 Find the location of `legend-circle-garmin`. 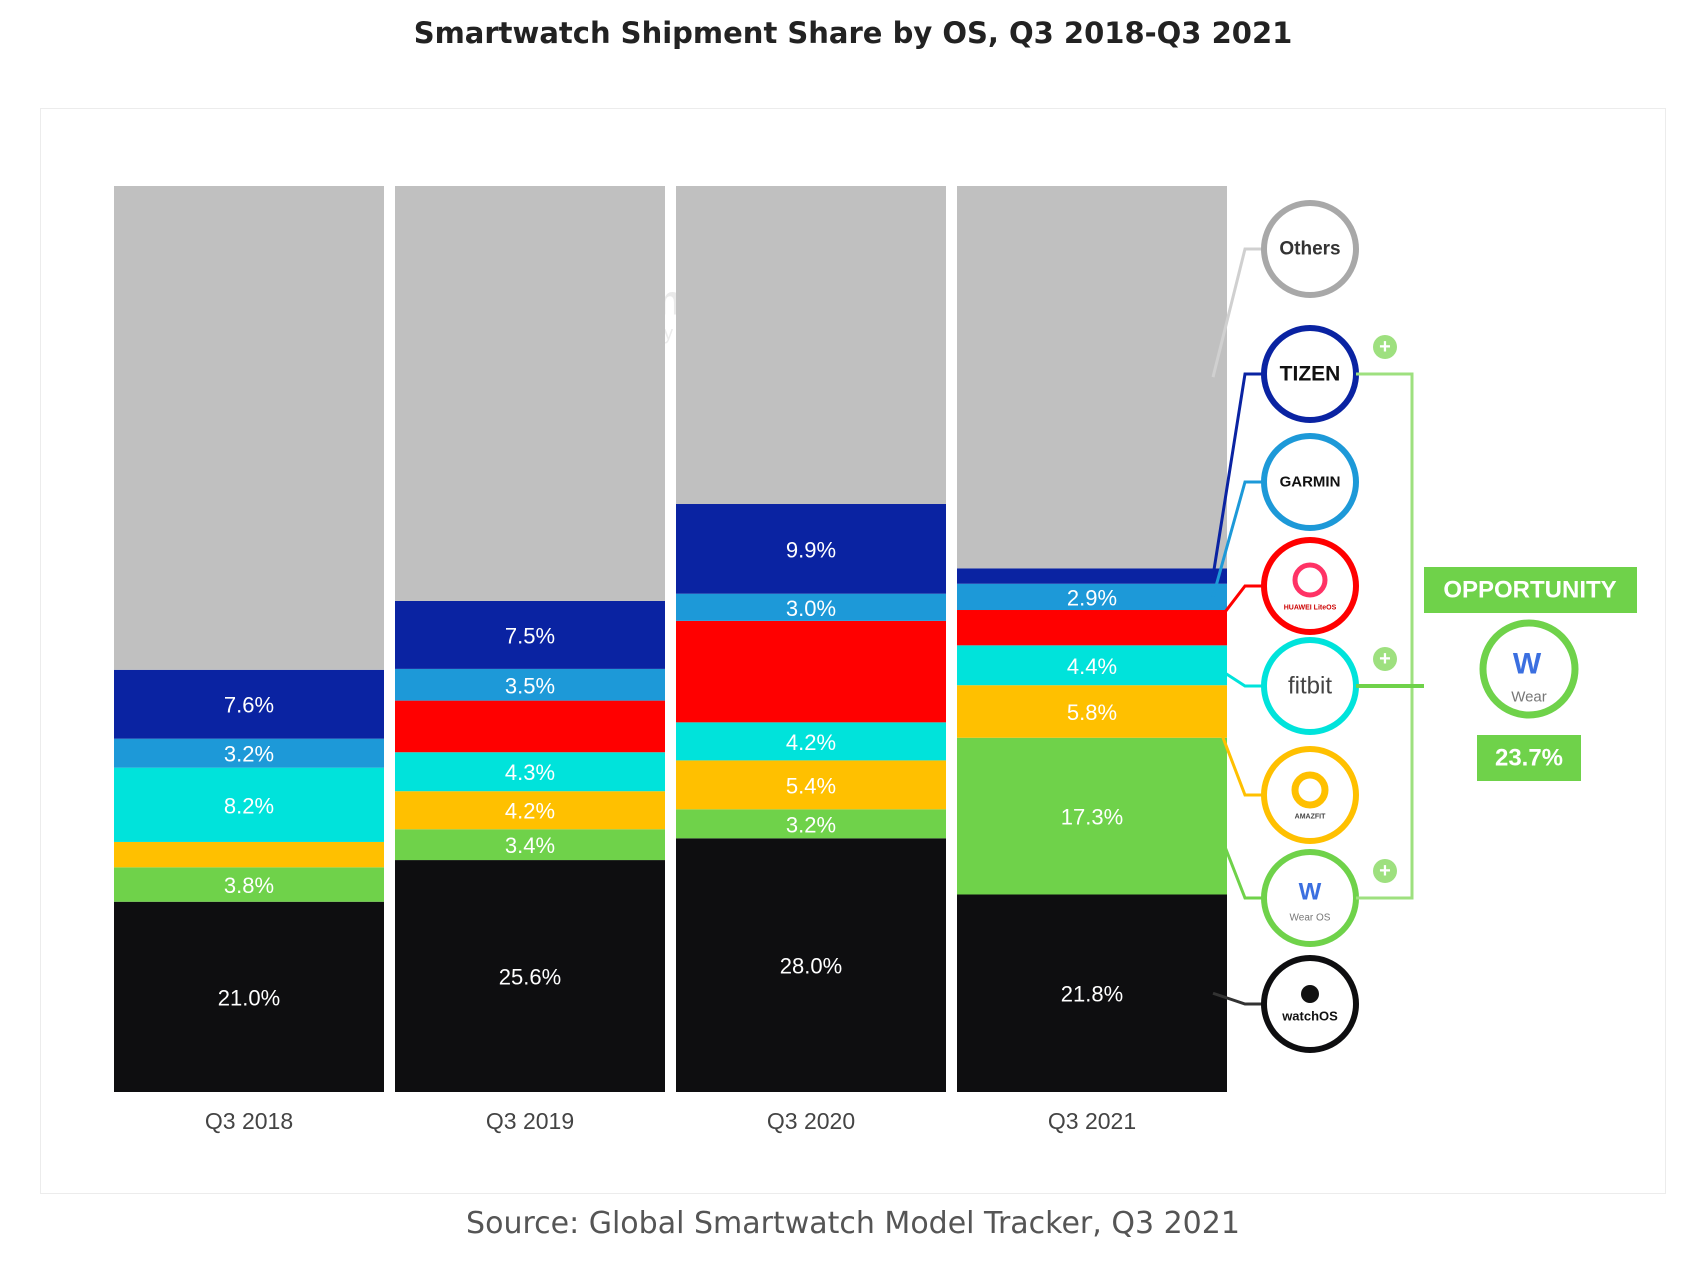

legend-circle-garmin is located at coordinates (1310, 482).